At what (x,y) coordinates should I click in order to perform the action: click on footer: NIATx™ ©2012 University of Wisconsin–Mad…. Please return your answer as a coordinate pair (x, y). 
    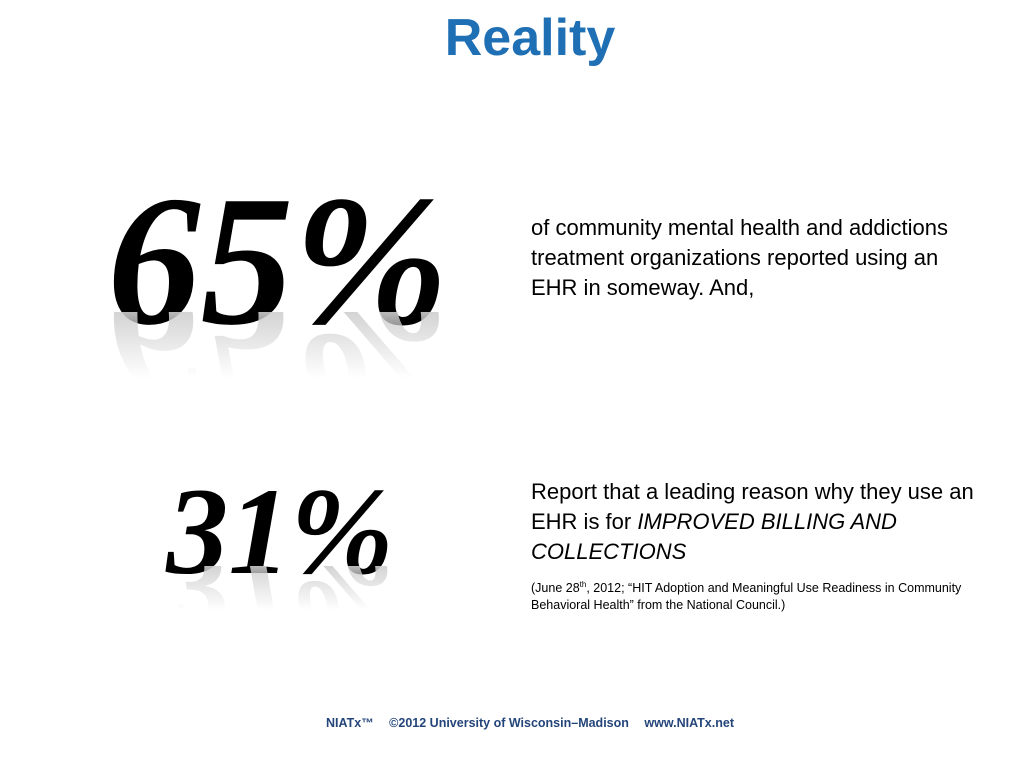
    Looking at the image, I should click on (512, 723).